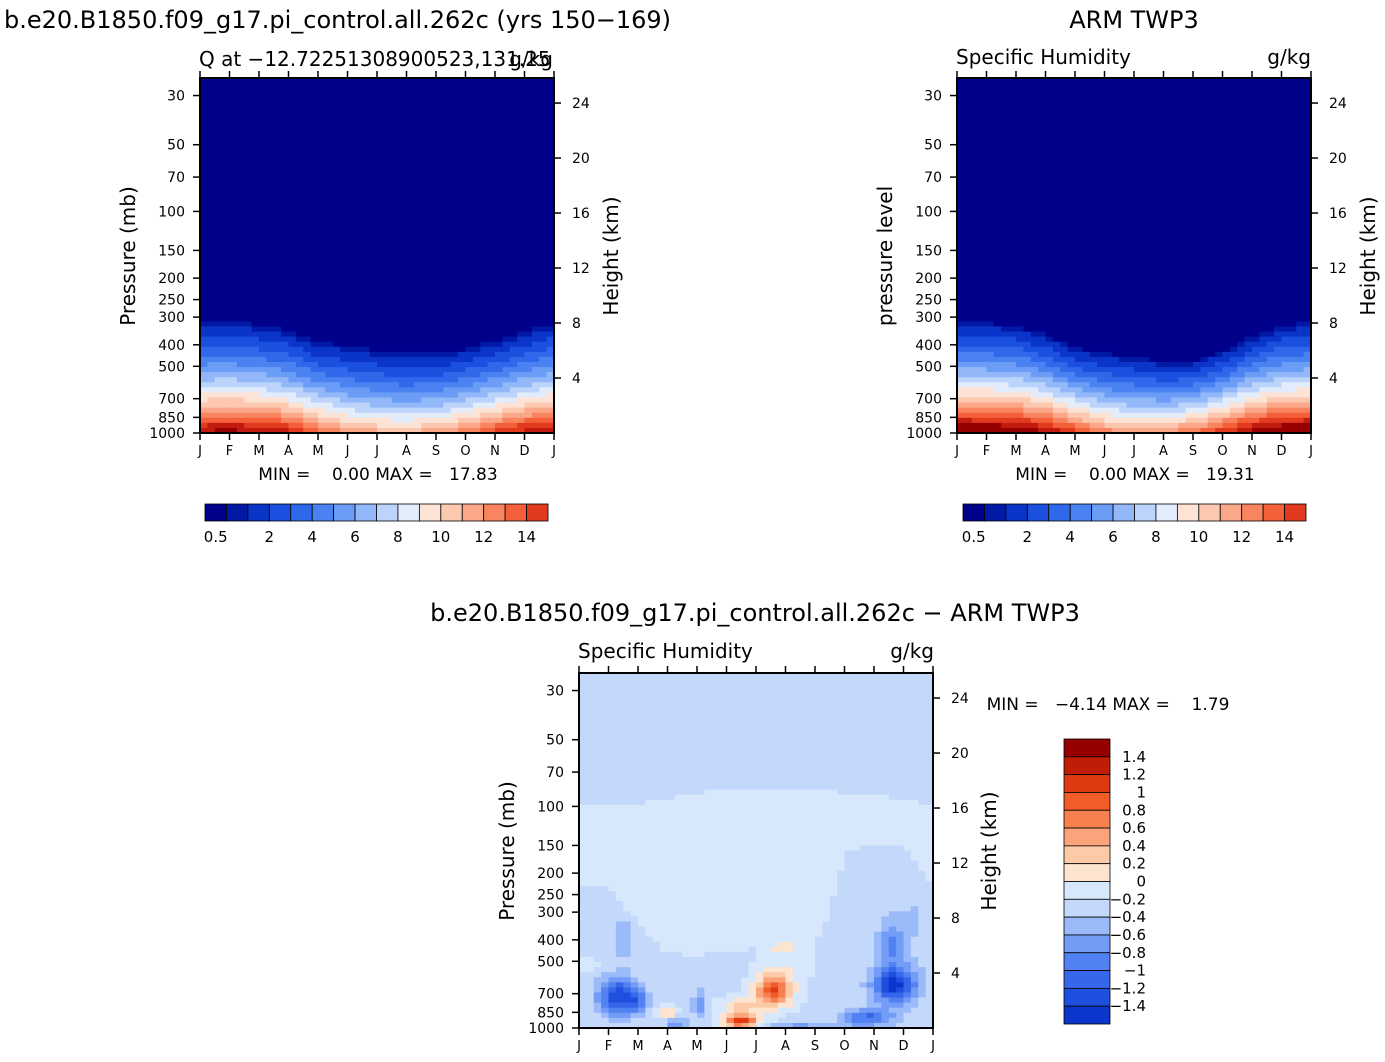 The width and height of the screenshot is (1385, 1062). What do you see at coordinates (515, 512) in the screenshot?
I see `model-colorbar-box` at bounding box center [515, 512].